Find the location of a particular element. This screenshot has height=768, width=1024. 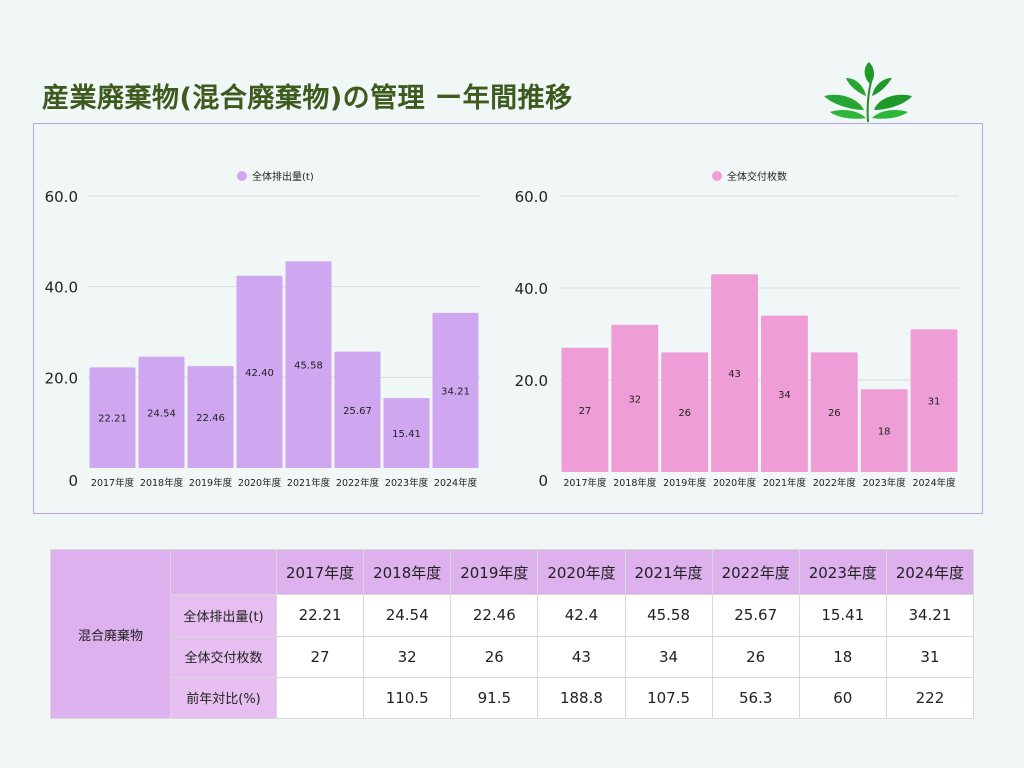

bar-value-label: 31 is located at coordinates (934, 402).